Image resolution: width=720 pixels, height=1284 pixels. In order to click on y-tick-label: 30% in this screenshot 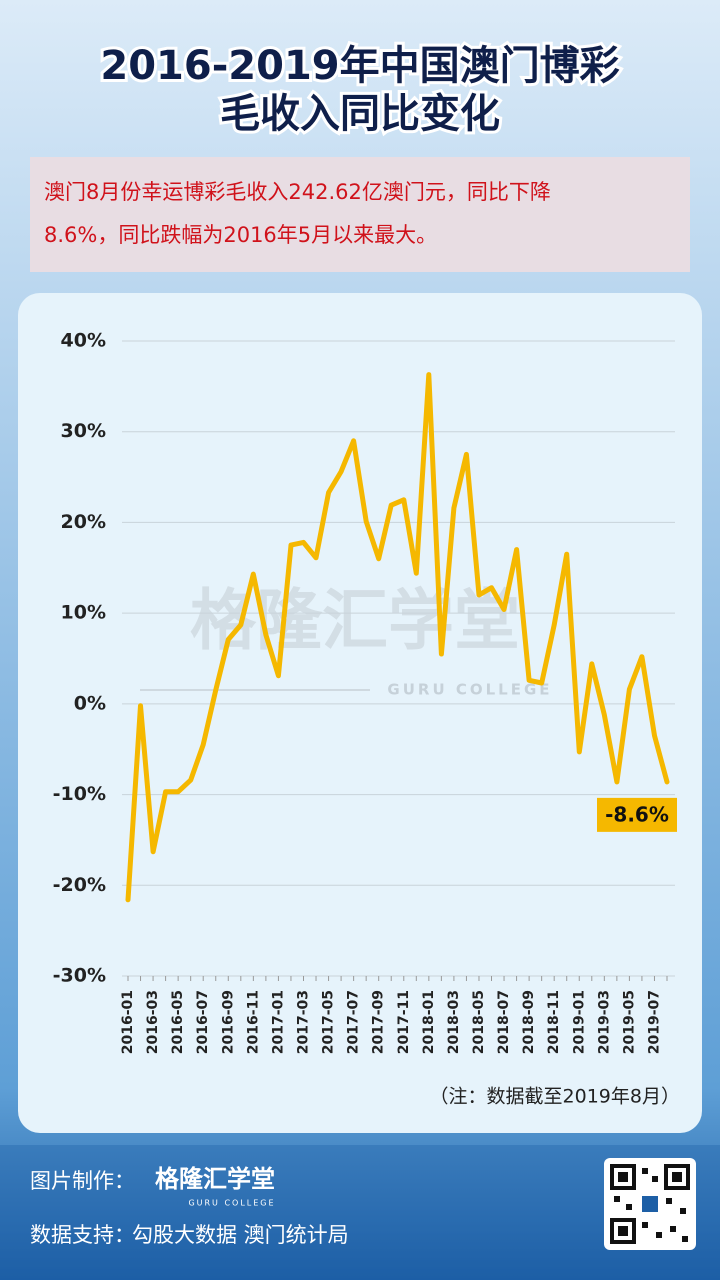, I will do `click(83, 431)`.